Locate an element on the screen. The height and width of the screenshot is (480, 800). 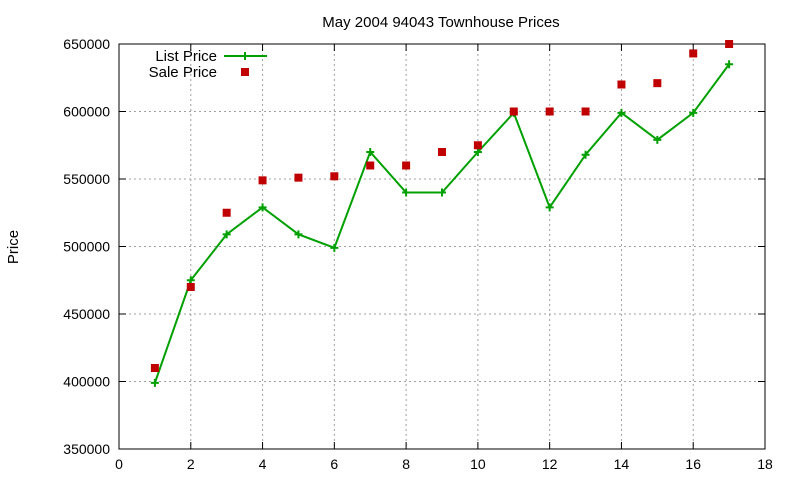
y-axis-label: Price is located at coordinates (13, 247).